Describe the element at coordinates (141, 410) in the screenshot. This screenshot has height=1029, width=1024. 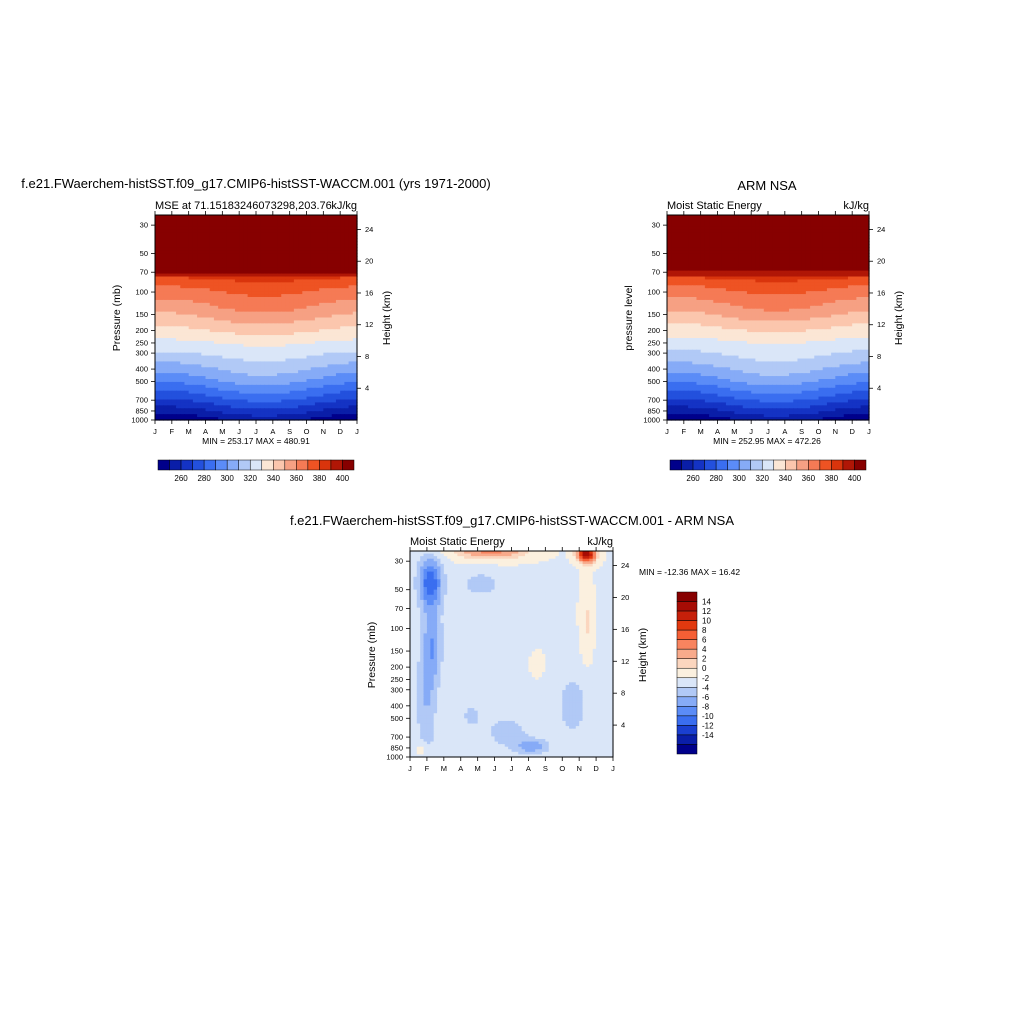
I see `pressure-label: 850` at that location.